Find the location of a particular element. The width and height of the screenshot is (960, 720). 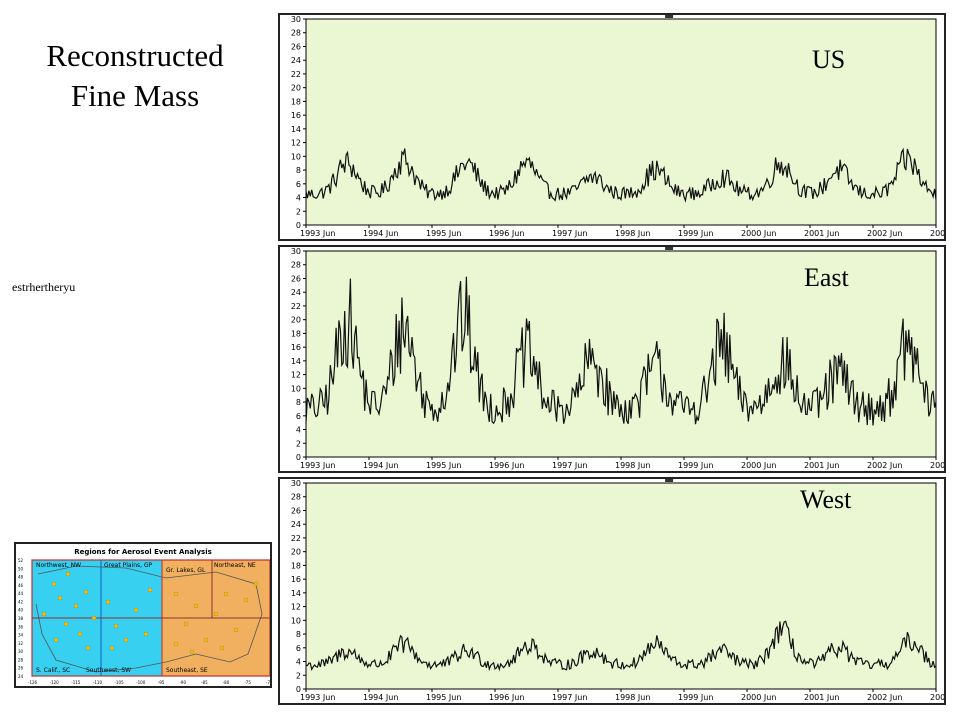

chart-us-ytick-label: 14 is located at coordinates (296, 129).